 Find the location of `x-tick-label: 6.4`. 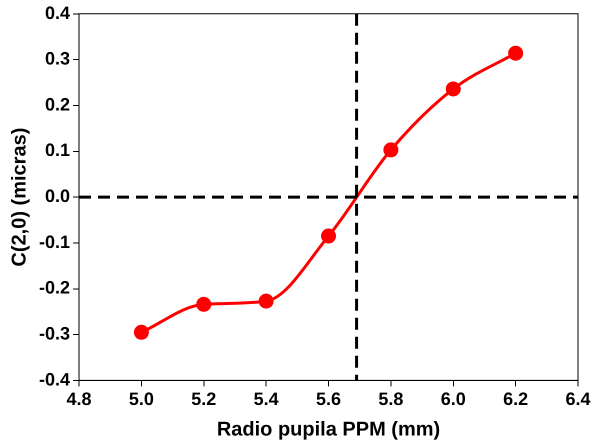

x-tick-label: 6.4 is located at coordinates (578, 399).